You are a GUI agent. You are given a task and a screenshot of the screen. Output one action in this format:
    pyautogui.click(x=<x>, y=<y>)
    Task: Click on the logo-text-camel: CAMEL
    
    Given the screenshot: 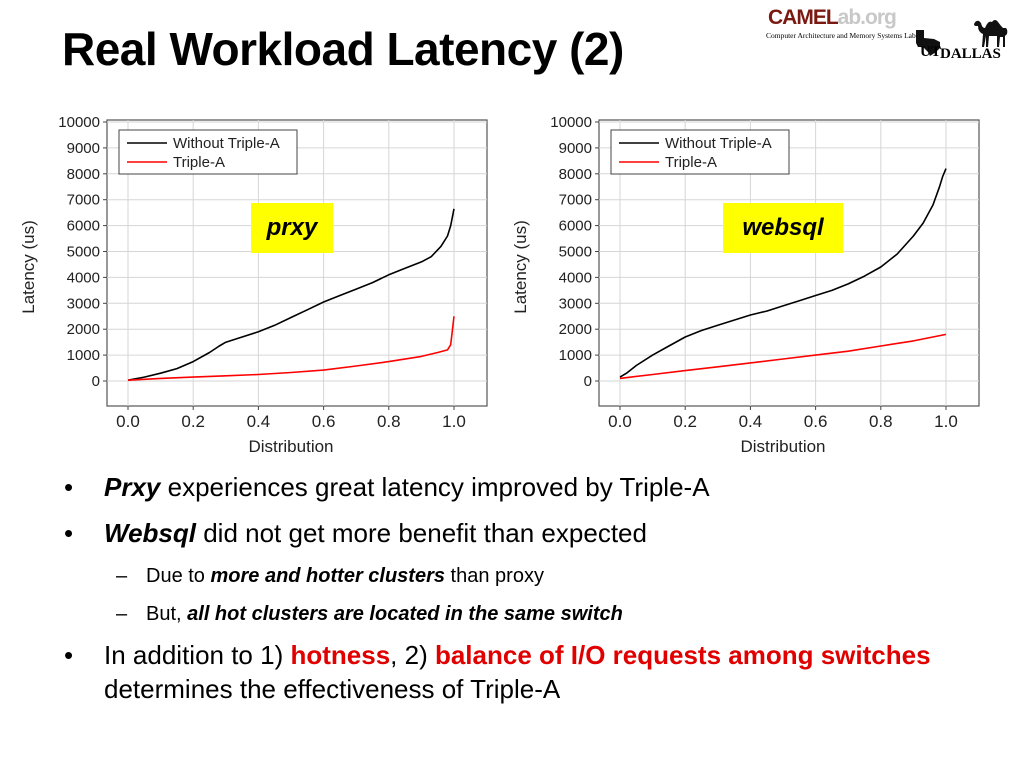 What is the action you would take?
    pyautogui.click(x=803, y=17)
    